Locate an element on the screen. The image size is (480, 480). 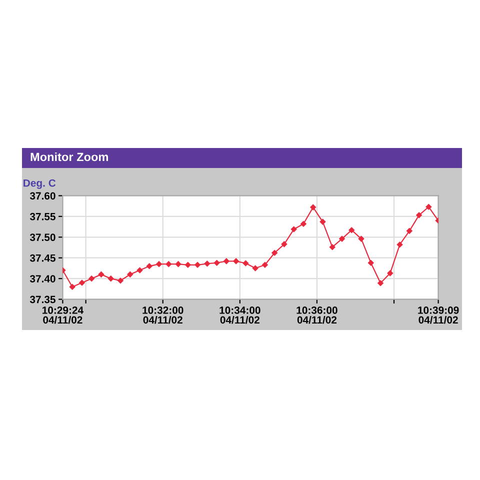
x-tick-label: 10:29:24 04/11/02 is located at coordinates (63, 315).